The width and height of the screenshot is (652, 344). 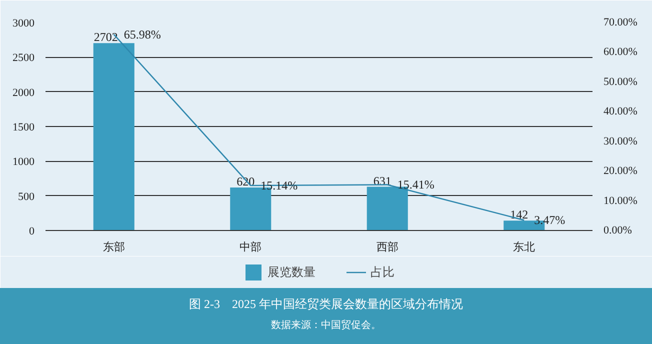 I want to click on y2-tick-label: 40.00%, so click(x=621, y=112).